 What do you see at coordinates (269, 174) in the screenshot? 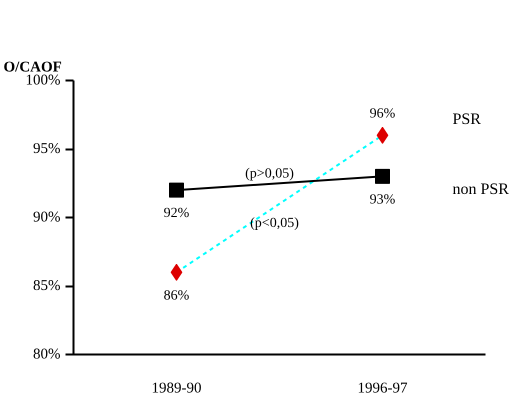
I see `annotation: (p>0,05)` at bounding box center [269, 174].